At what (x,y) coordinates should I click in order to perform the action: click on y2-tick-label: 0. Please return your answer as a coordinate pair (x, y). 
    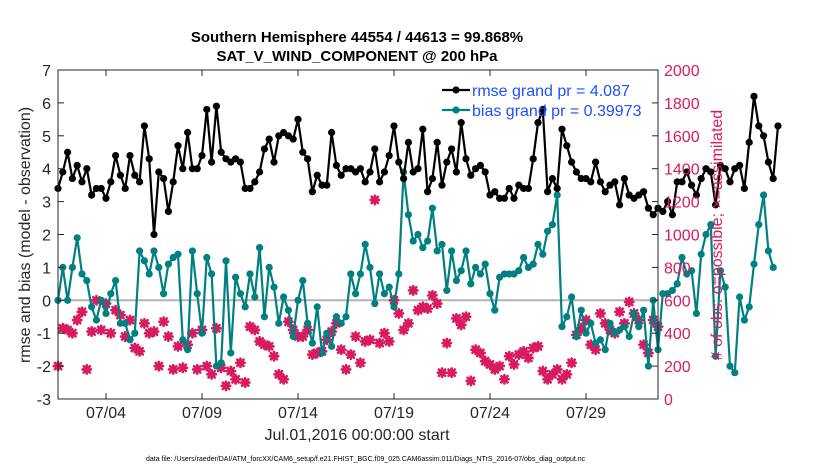
    Looking at the image, I should click on (668, 400).